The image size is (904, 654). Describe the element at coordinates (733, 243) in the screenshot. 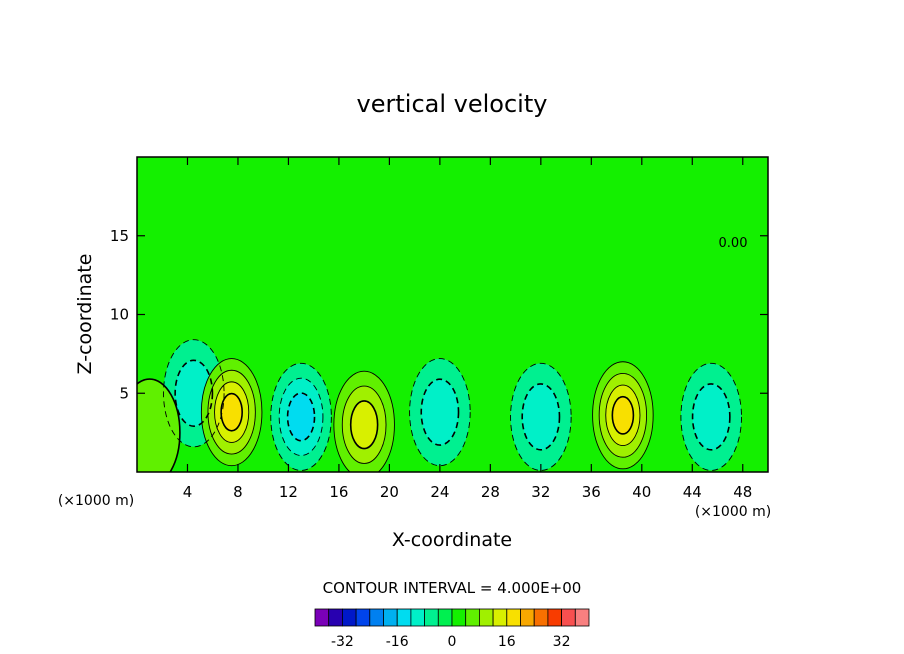

I see `contour-label: 0.00` at that location.